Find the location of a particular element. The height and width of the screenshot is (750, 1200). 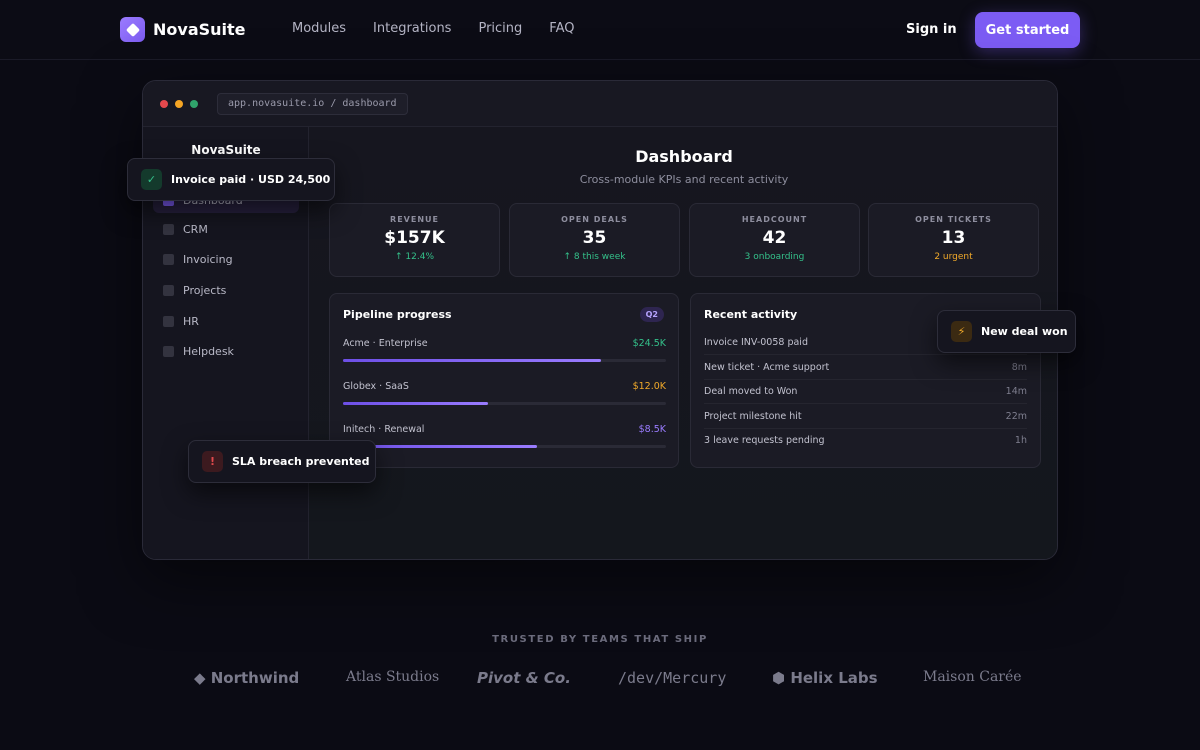

kpi-delta: ↑ 12.4% is located at coordinates (414, 257).